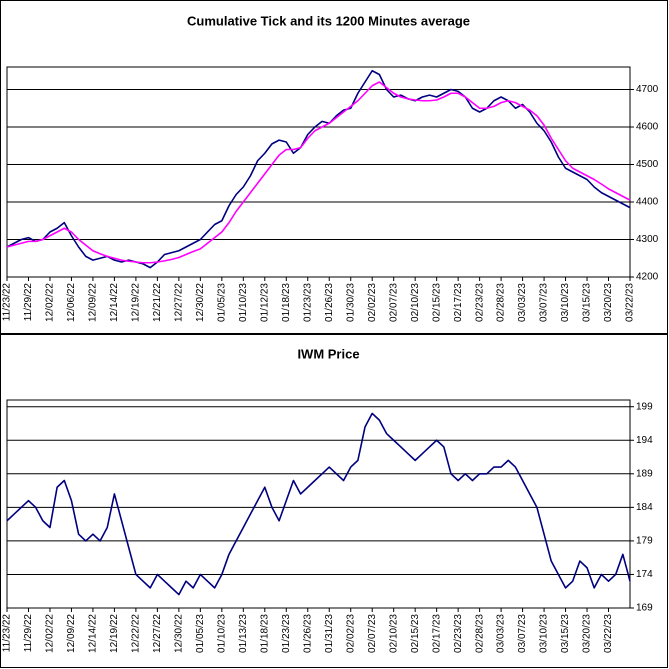 This screenshot has width=669, height=669. What do you see at coordinates (644, 574) in the screenshot?
I see `y-tick-label: 174` at bounding box center [644, 574].